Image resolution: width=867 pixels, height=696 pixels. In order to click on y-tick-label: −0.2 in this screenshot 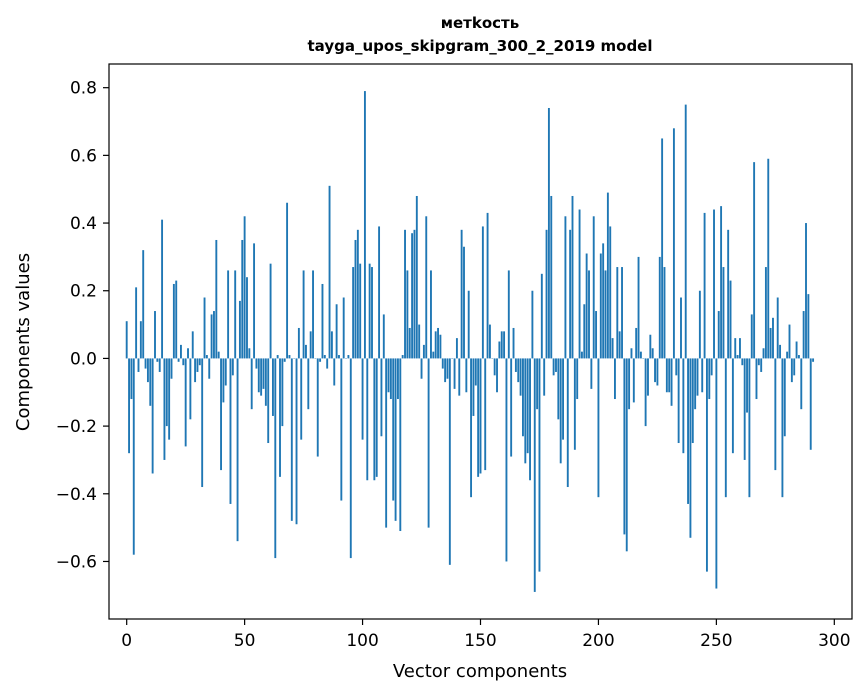, I will do `click(76, 427)`.